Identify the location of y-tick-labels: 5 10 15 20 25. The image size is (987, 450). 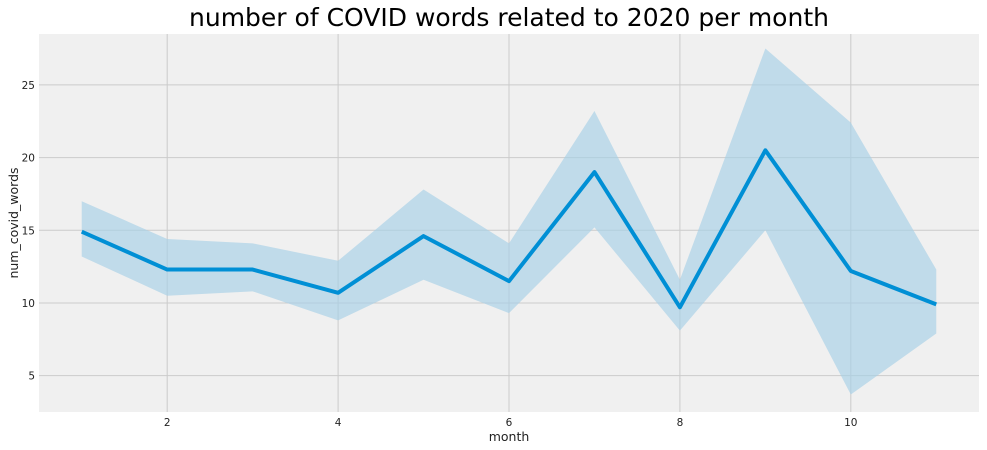
(28, 231).